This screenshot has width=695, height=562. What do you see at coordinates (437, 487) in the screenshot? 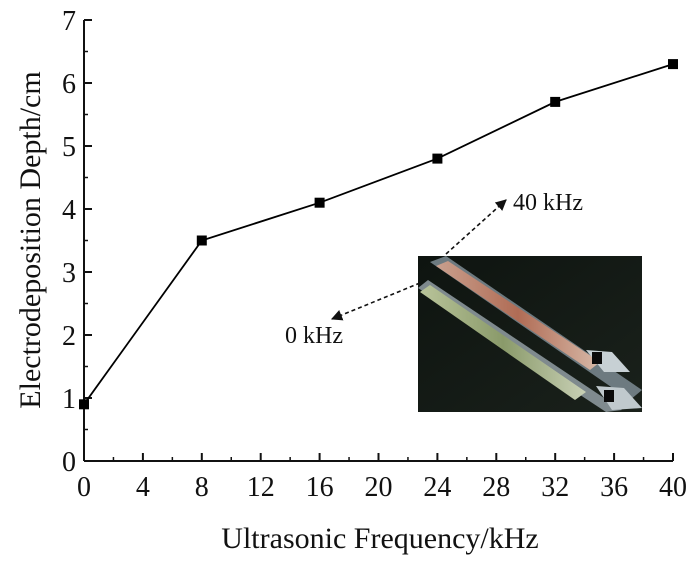
I see `x-tick-label: 24` at bounding box center [437, 487].